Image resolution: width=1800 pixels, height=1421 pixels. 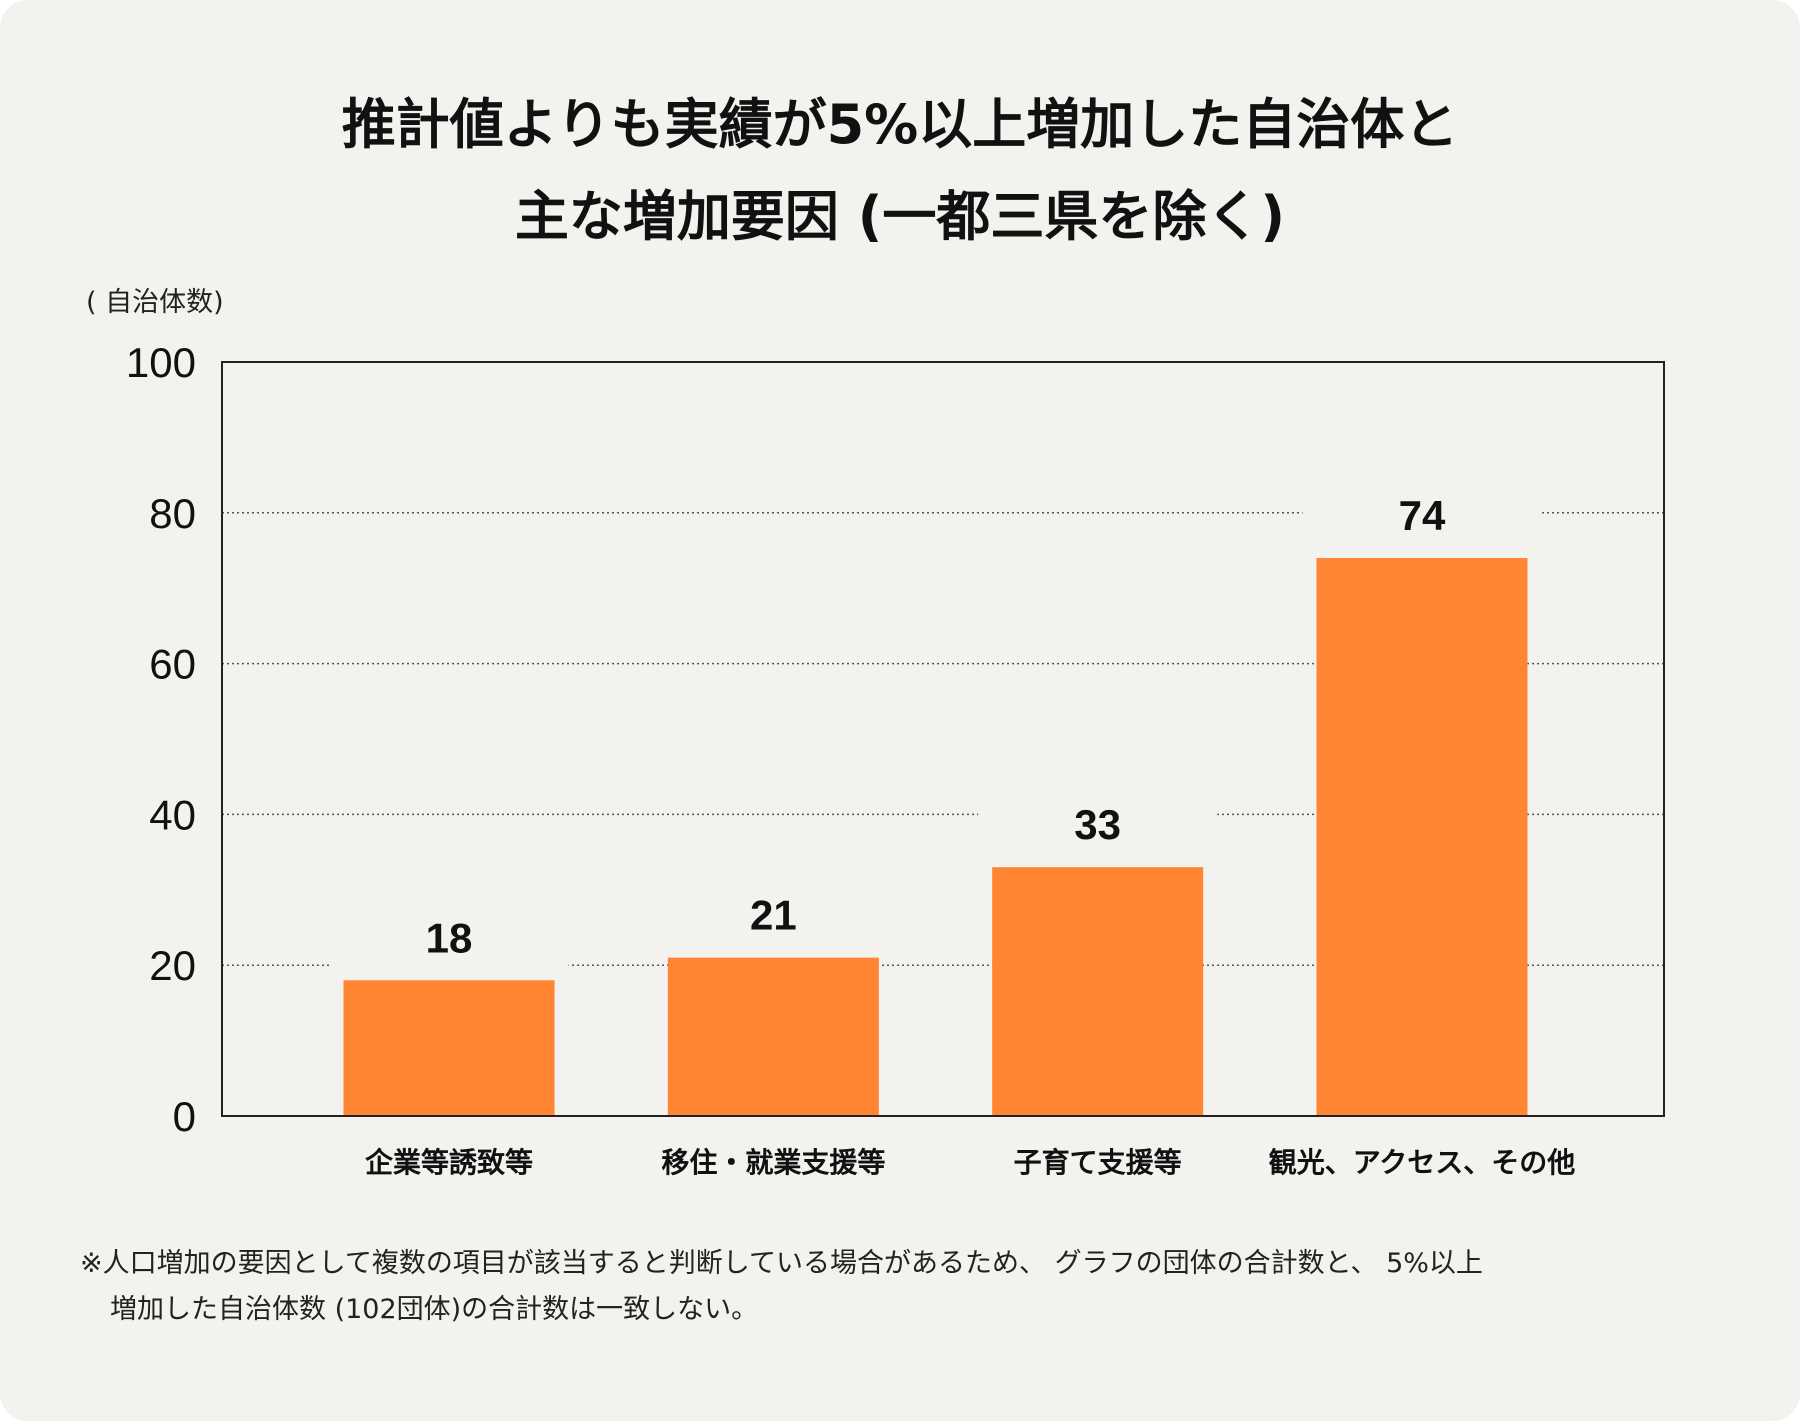 What do you see at coordinates (161, 362) in the screenshot?
I see `y-tick-label: 100` at bounding box center [161, 362].